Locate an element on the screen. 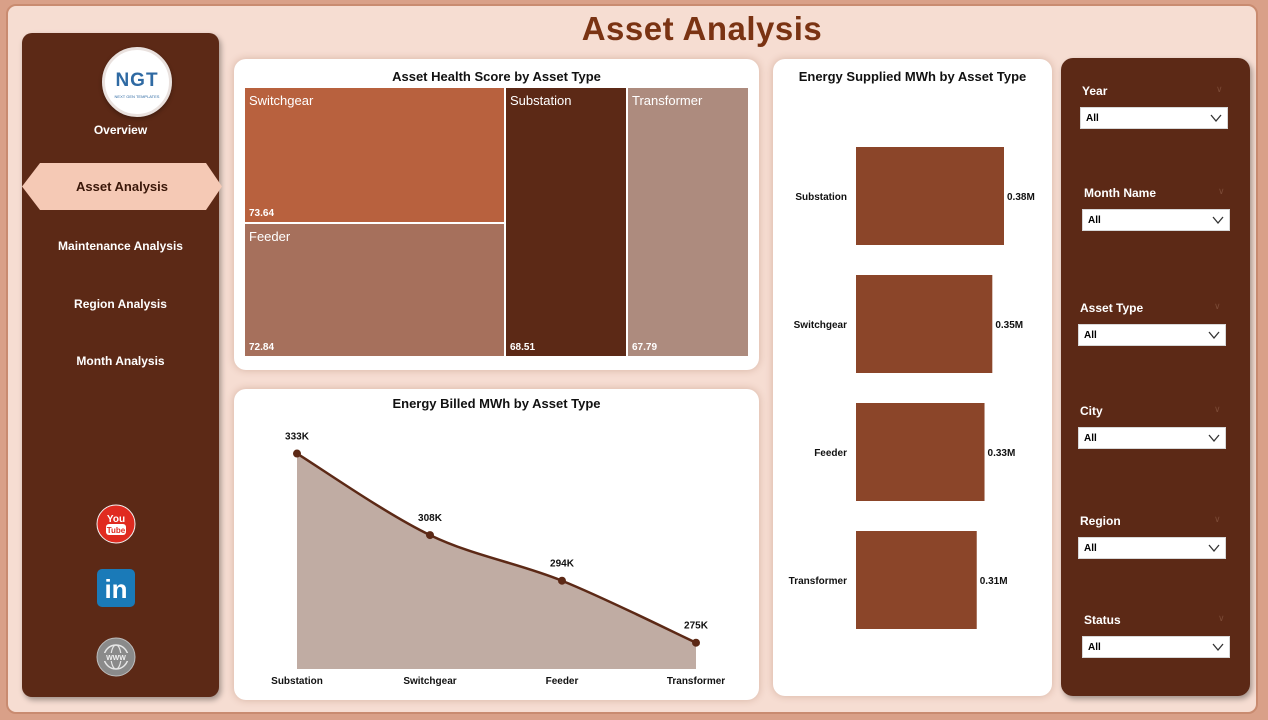  slicer-label: Month Name is located at coordinates (1120, 193).